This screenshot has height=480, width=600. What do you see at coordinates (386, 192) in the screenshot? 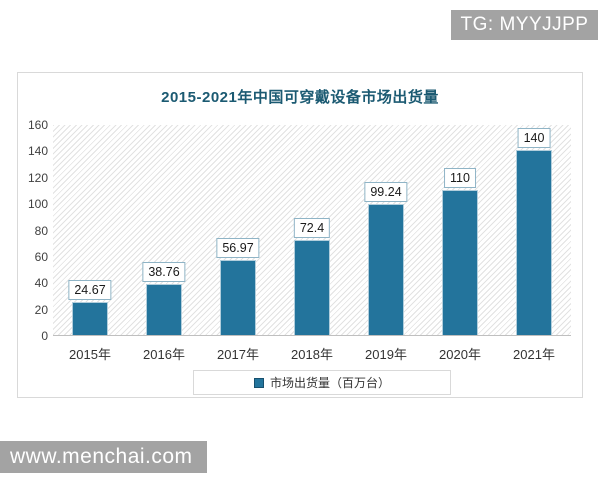
I see `value-label-2019年: 99.24` at bounding box center [386, 192].